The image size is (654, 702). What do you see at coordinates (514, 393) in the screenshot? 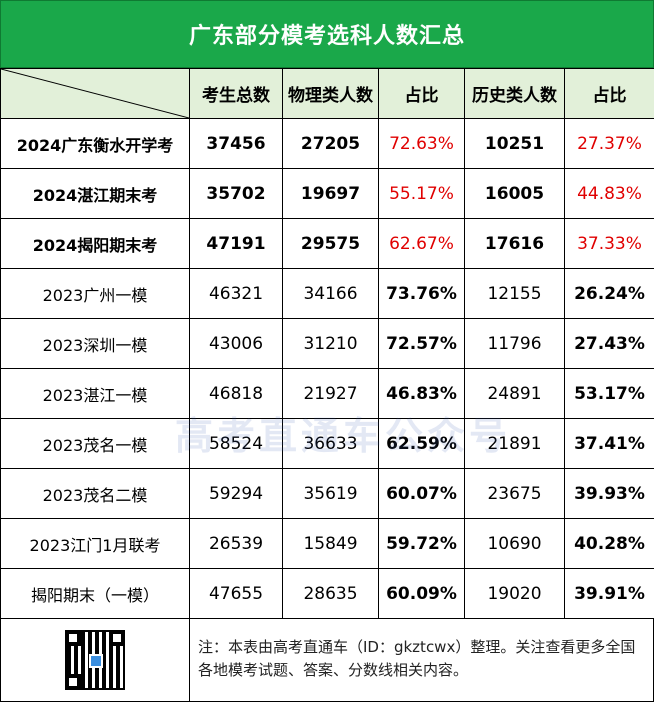
I see `cell-history: 24891` at bounding box center [514, 393].